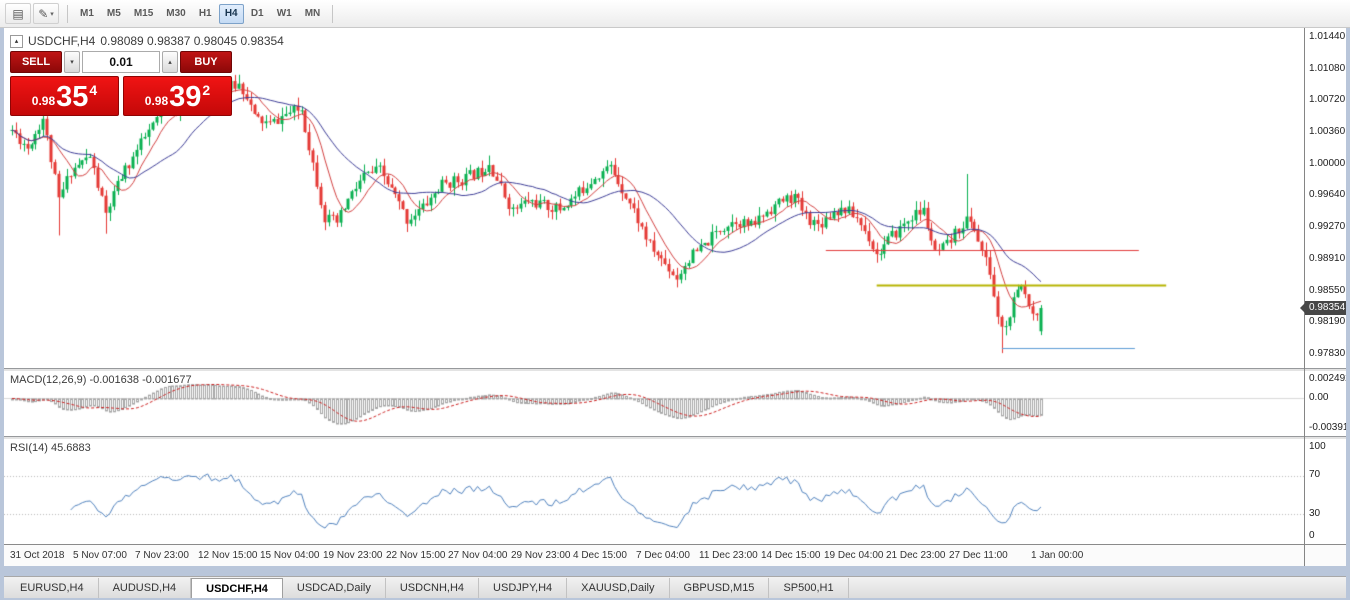 The image size is (1350, 600). Describe the element at coordinates (52, 588) in the screenshot. I see `symbol-tab: EURUSD,H4` at that location.